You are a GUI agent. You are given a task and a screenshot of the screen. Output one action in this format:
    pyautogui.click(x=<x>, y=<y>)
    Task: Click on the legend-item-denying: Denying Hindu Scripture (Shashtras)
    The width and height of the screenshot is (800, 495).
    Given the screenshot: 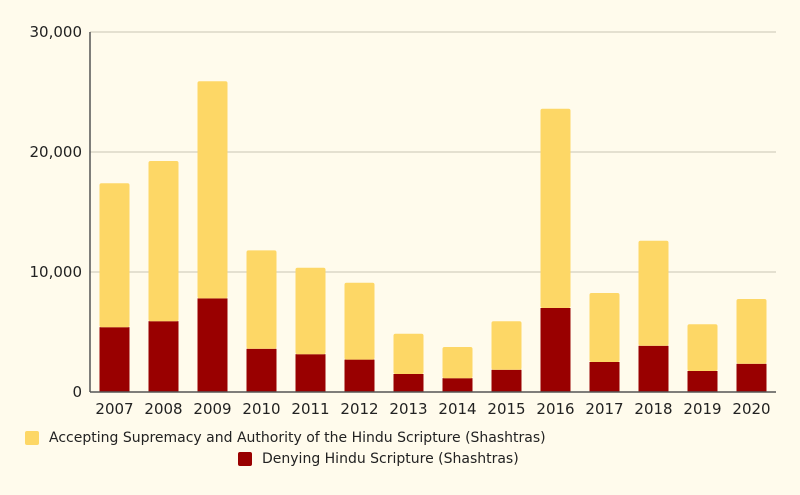 What is the action you would take?
    pyautogui.click(x=519, y=459)
    